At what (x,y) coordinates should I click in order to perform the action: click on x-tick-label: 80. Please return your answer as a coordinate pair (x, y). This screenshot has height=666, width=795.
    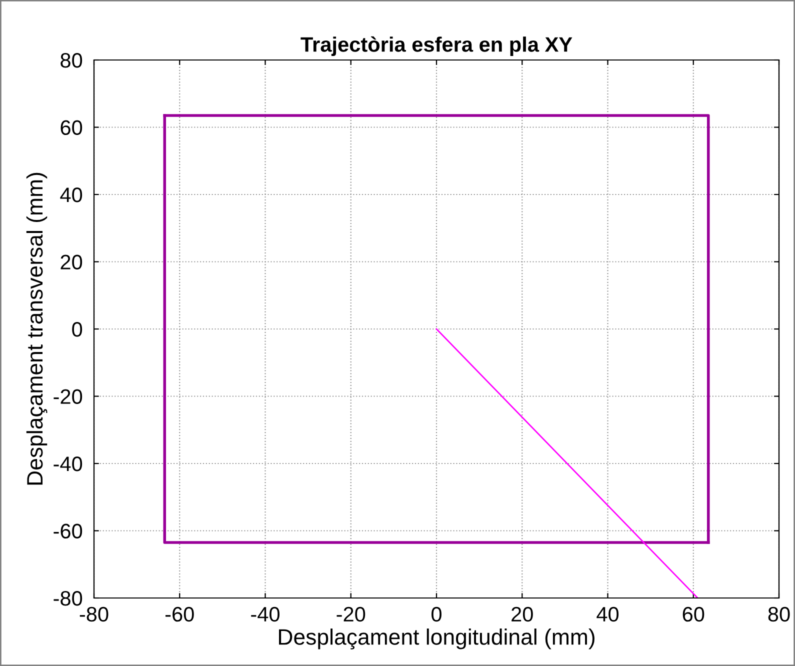
    Looking at the image, I should click on (779, 614).